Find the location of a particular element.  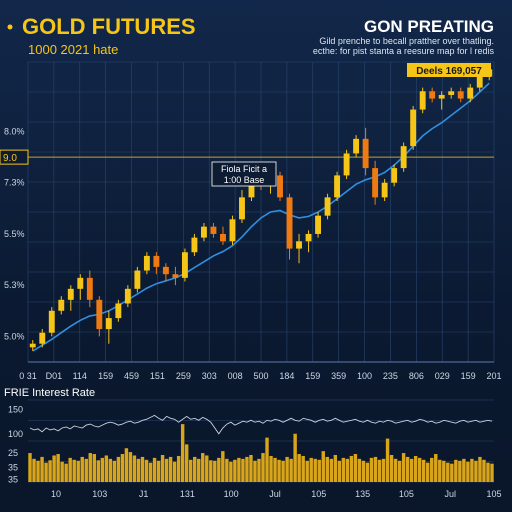

x-tick-label: 114 is located at coordinates (80, 376).